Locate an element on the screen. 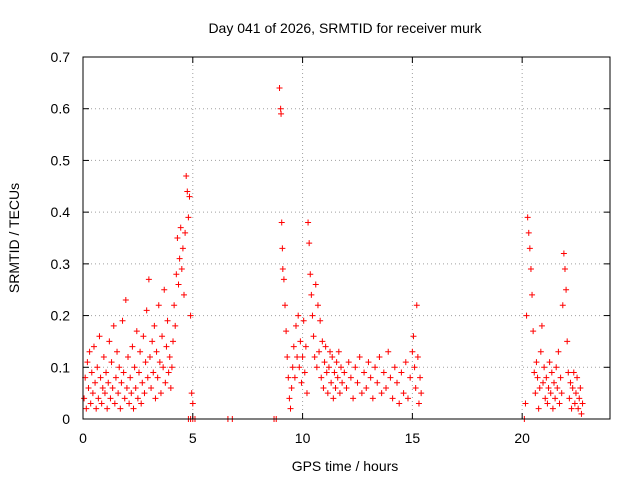 Image resolution: width=640 pixels, height=480 pixels. x-tick-label: 15 is located at coordinates (413, 438).